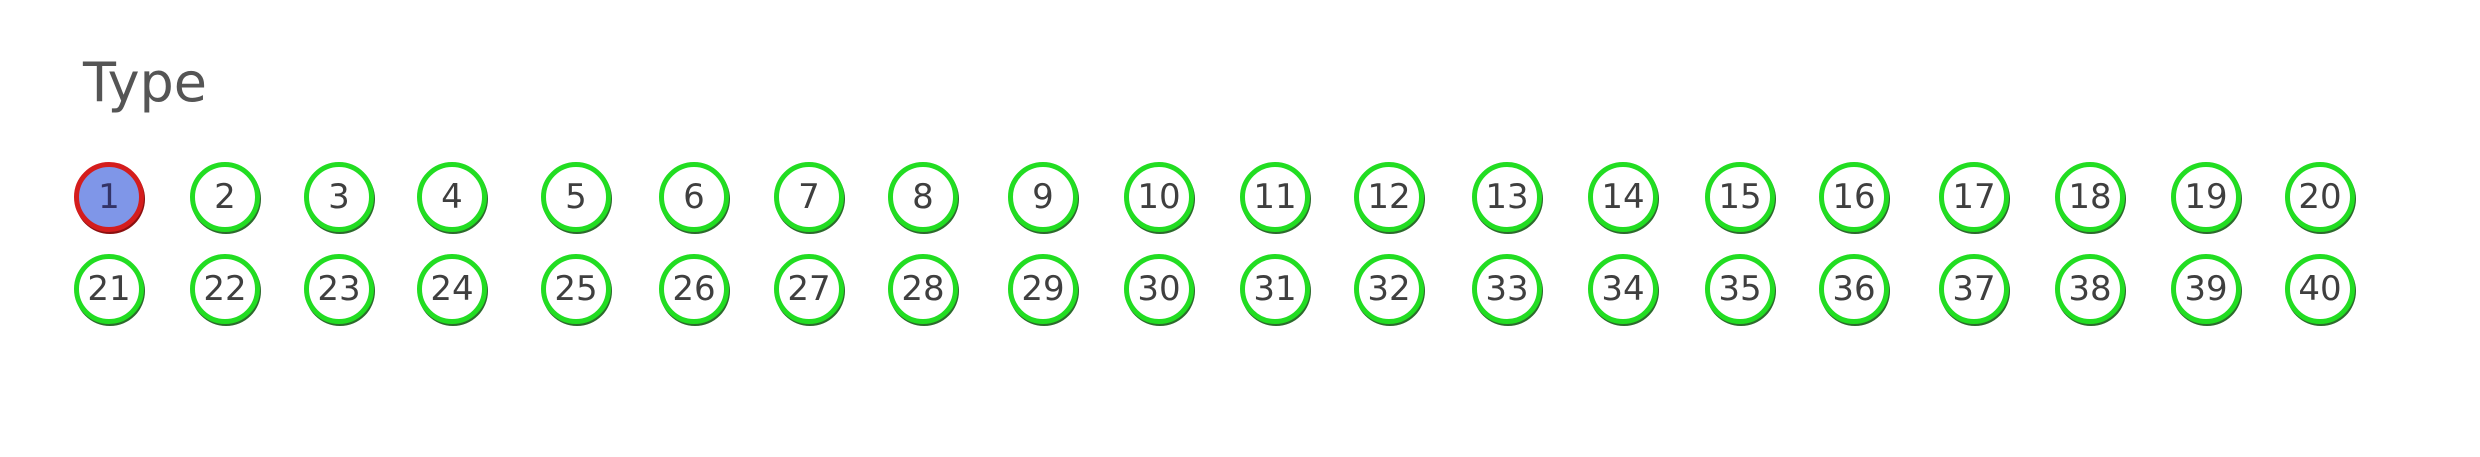 The height and width of the screenshot is (457, 2480). Describe the element at coordinates (1740, 289) in the screenshot. I see `number-option-35: 35` at that location.